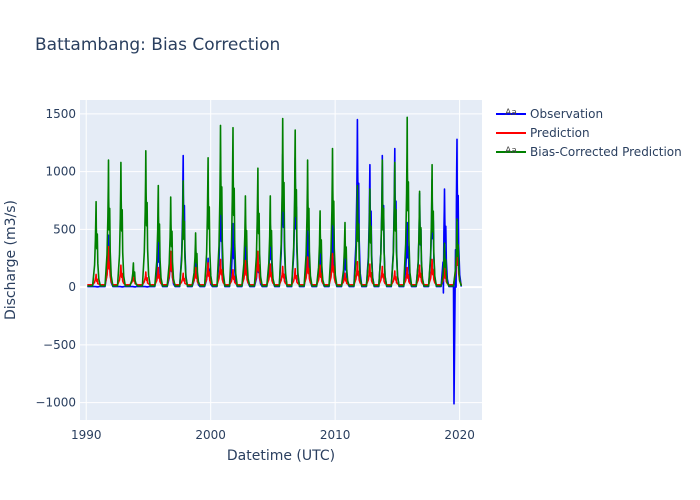 This screenshot has height=500, width=700. What do you see at coordinates (55, 258) in the screenshot?
I see `y-axis-ticks: −1000 −500 0 500 1000 1500` at bounding box center [55, 258].